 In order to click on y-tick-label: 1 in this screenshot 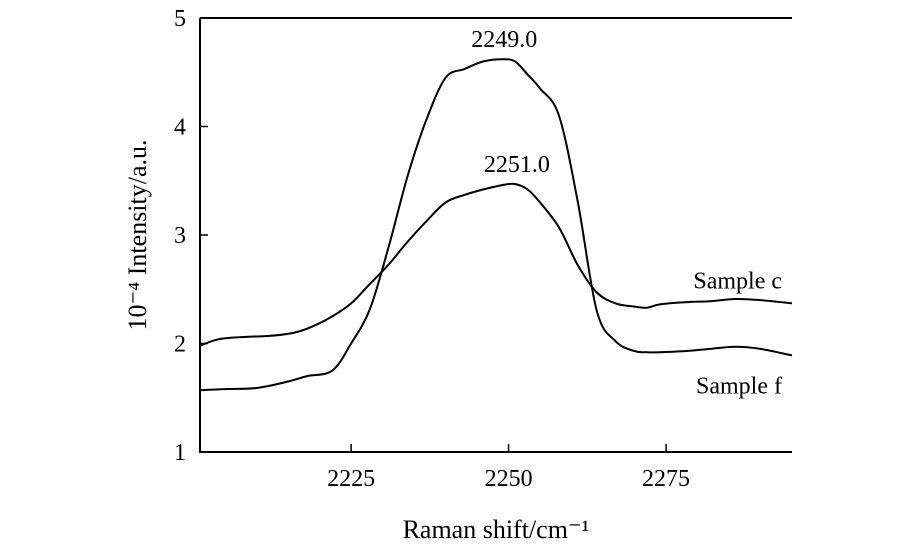, I will do `click(180, 453)`.